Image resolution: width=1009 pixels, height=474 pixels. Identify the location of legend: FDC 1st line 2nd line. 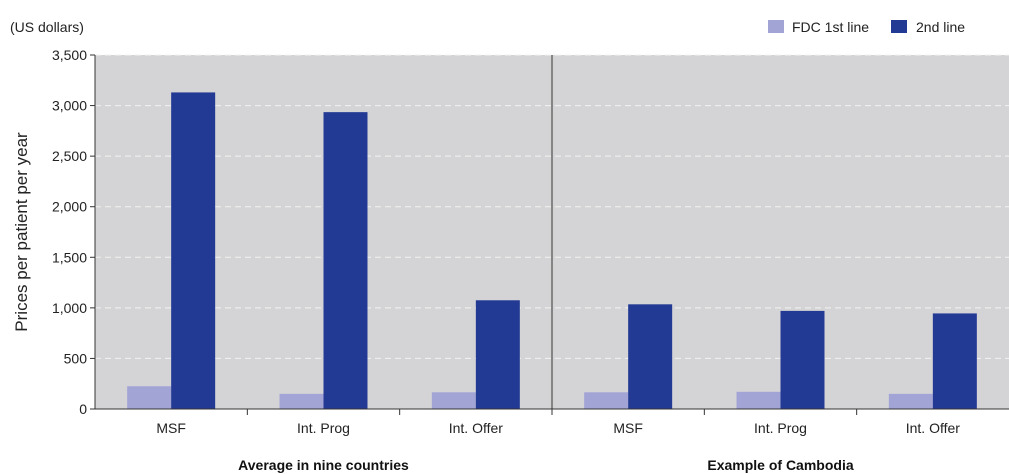
(866, 27).